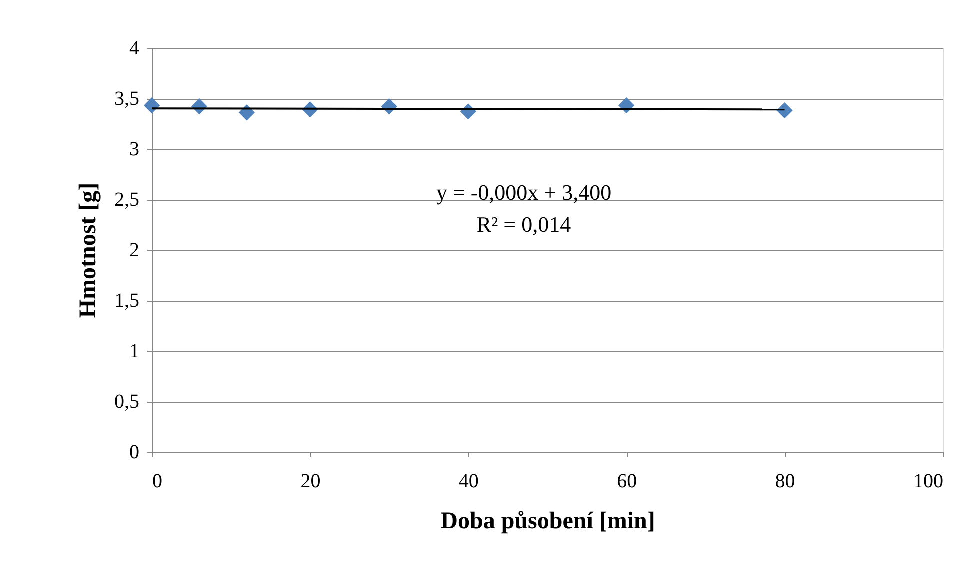 The width and height of the screenshot is (978, 572). I want to click on y-axis-title: Hmotnost [g], so click(89, 250).